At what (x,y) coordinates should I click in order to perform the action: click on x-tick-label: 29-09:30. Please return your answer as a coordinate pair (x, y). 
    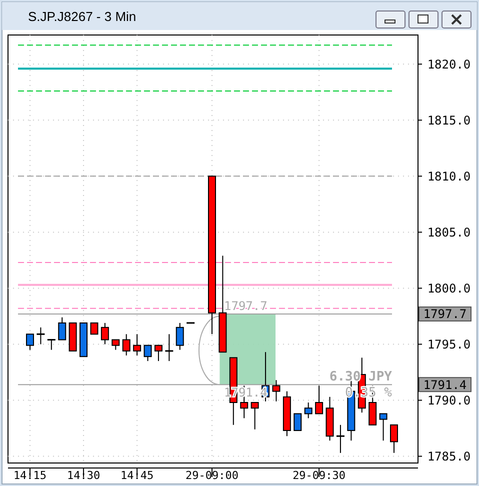
    Looking at the image, I should click on (319, 475).